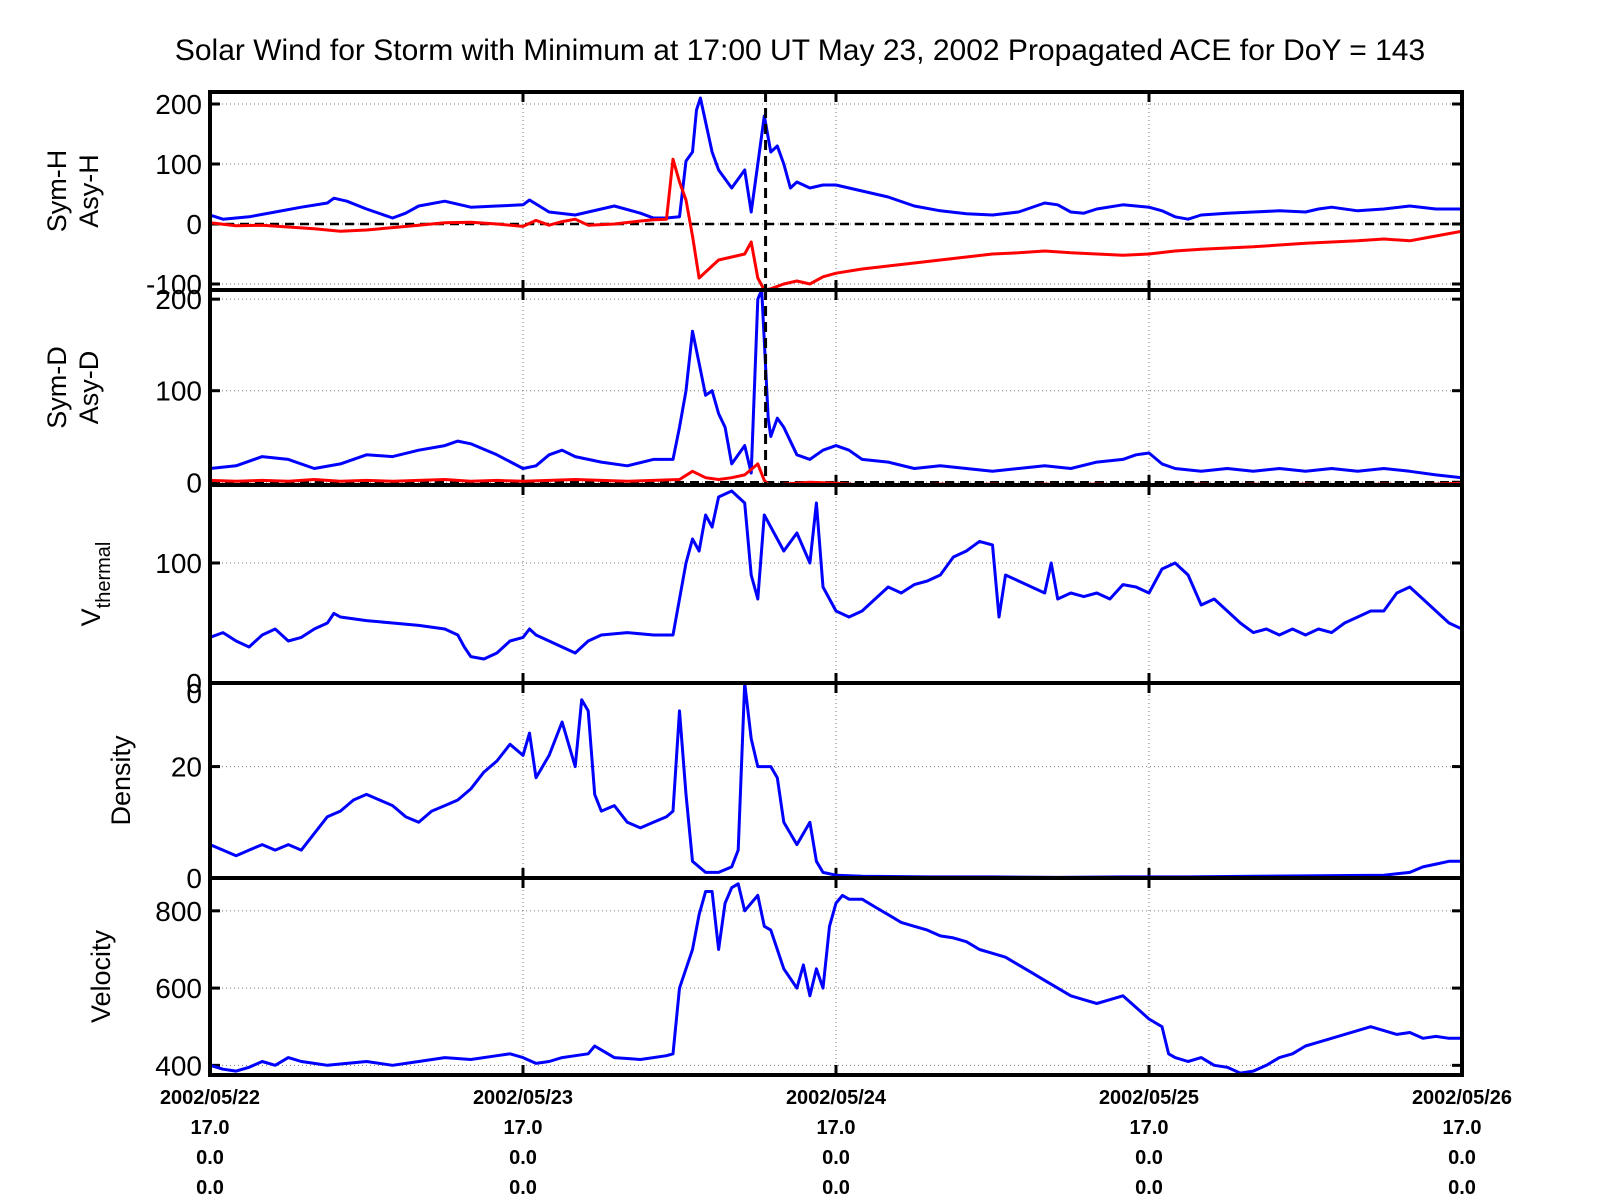  What do you see at coordinates (836, 158) in the screenshot?
I see `series-line-asy` at bounding box center [836, 158].